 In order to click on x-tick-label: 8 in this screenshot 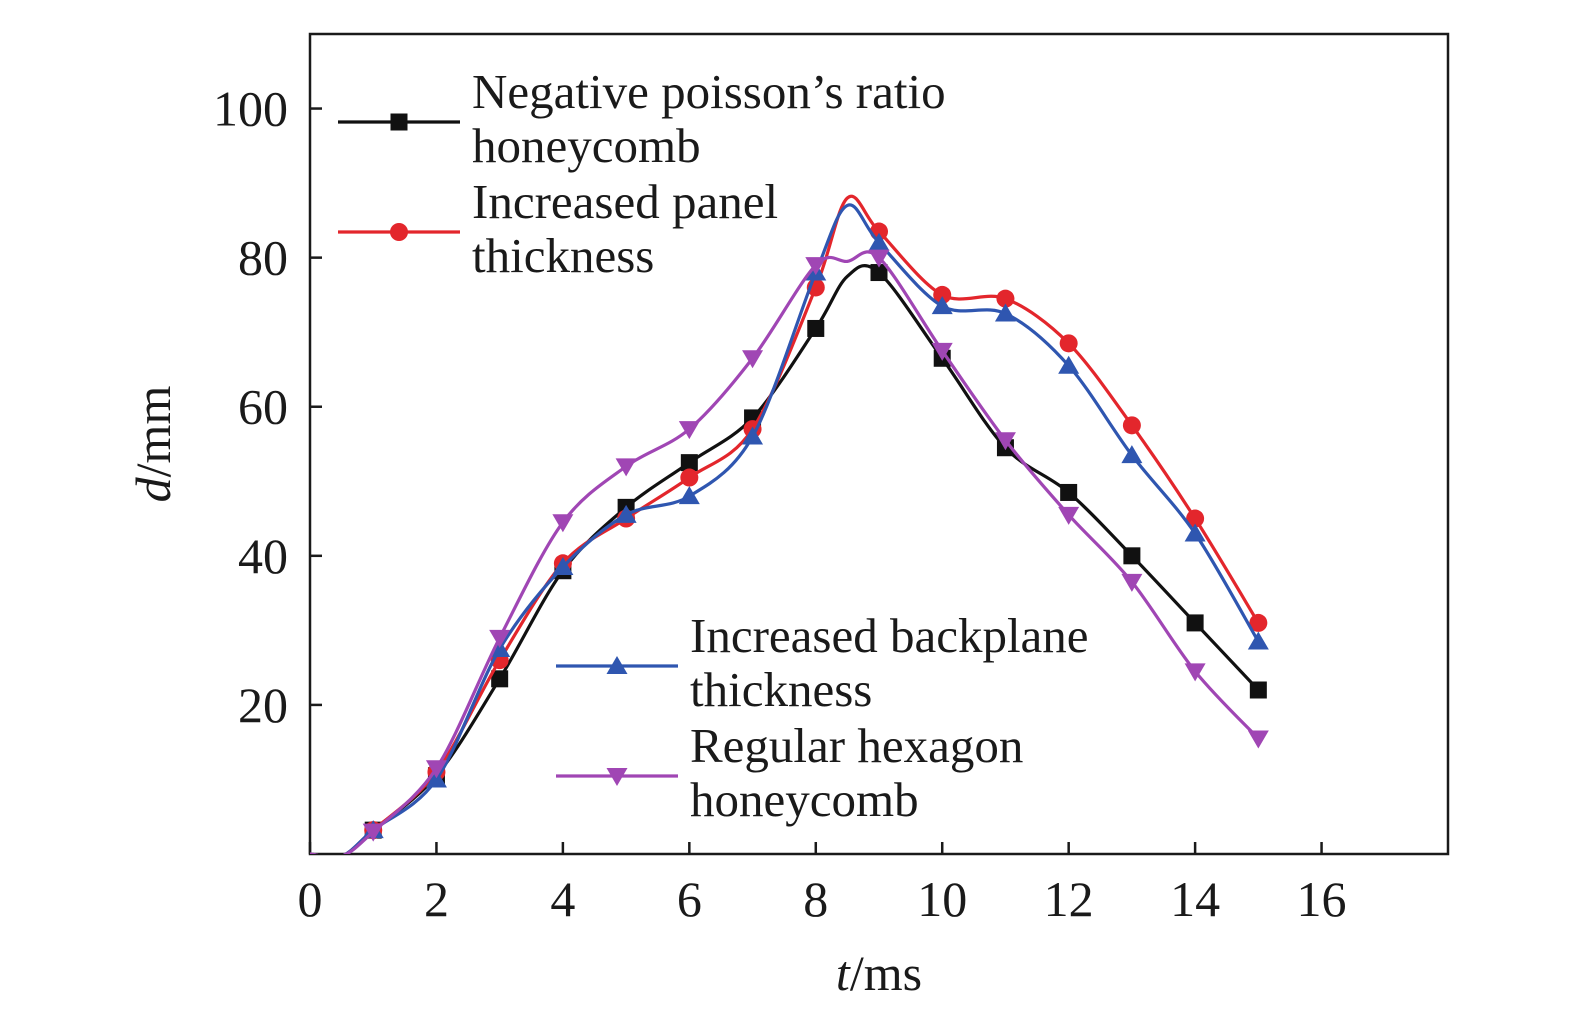, I will do `click(815, 899)`.